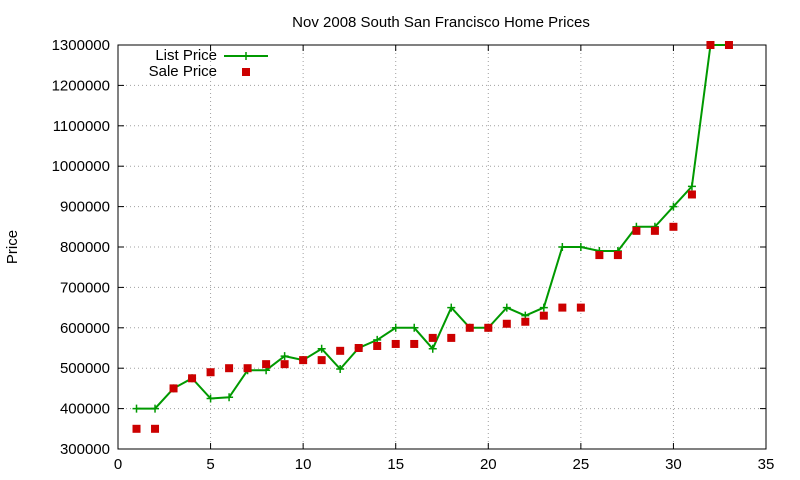  Describe the element at coordinates (85, 449) in the screenshot. I see `y-tick-label: 300000` at that location.